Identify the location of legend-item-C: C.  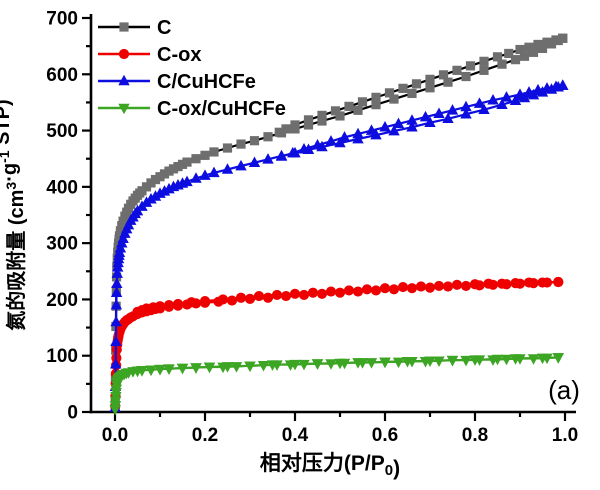
(134, 28).